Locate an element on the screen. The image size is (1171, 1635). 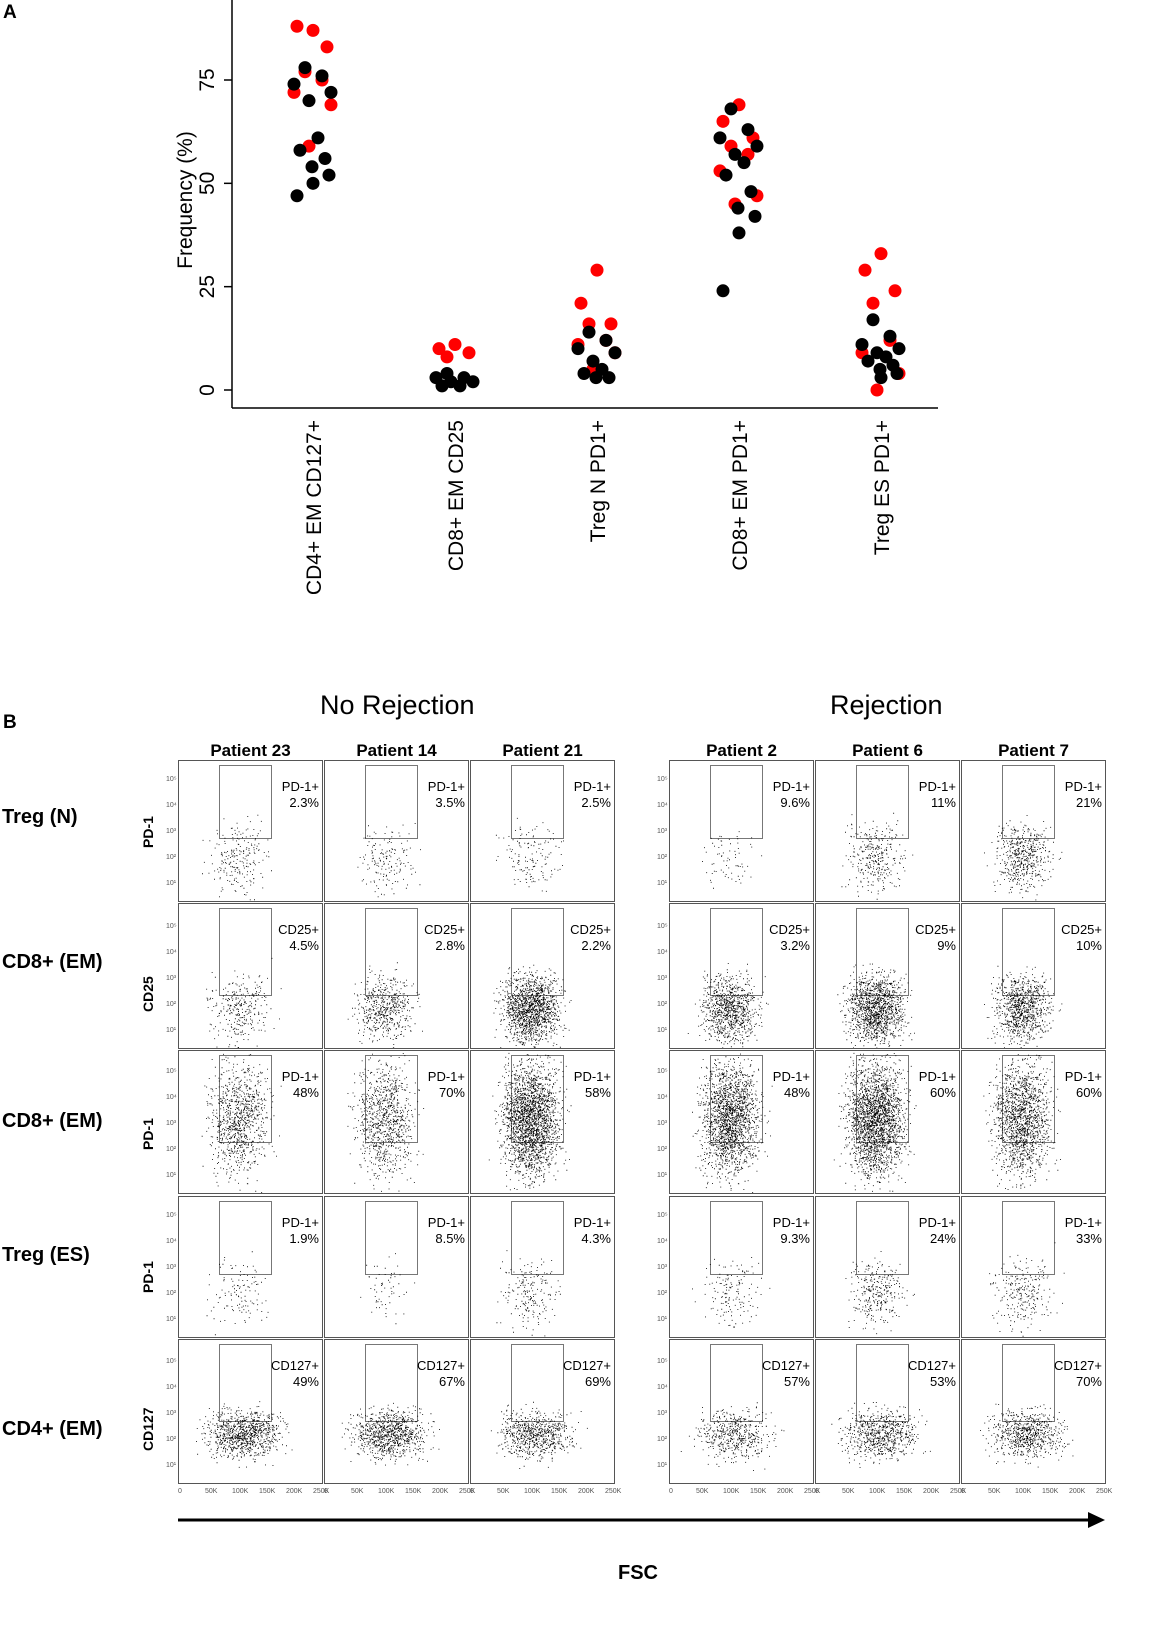
x-tick-label: Treg ES PD1+ is located at coordinates (882, 487).